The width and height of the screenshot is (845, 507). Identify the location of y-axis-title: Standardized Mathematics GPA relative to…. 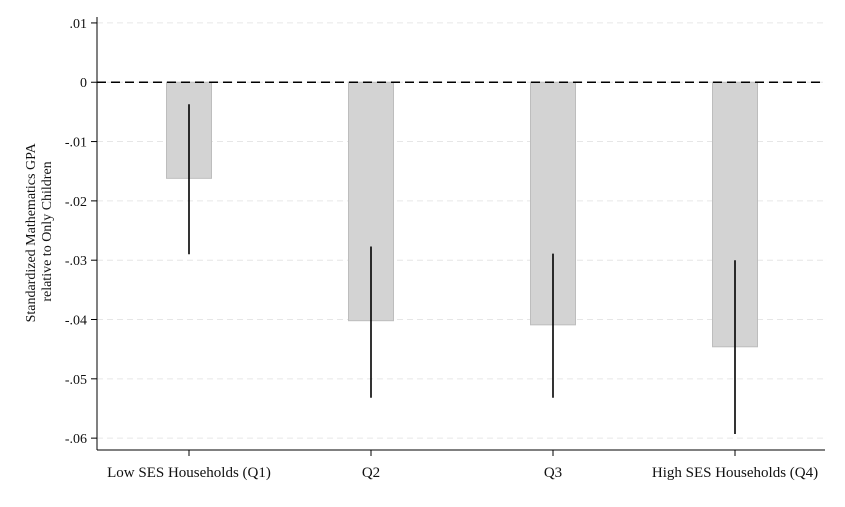
(39, 232).